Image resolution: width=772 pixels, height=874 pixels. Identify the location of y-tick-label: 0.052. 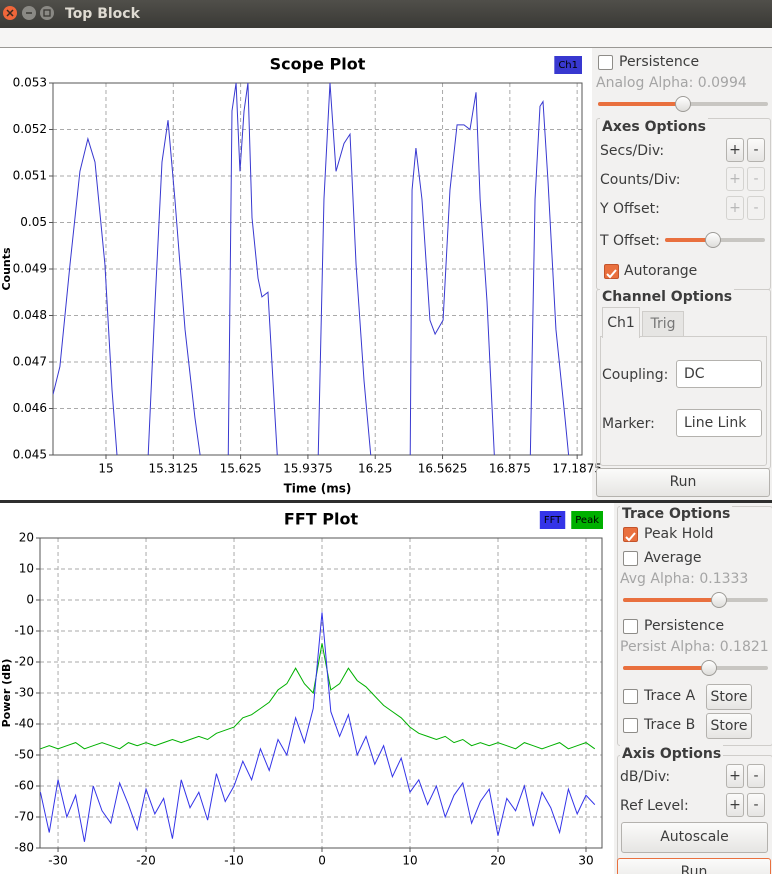
(30, 129).